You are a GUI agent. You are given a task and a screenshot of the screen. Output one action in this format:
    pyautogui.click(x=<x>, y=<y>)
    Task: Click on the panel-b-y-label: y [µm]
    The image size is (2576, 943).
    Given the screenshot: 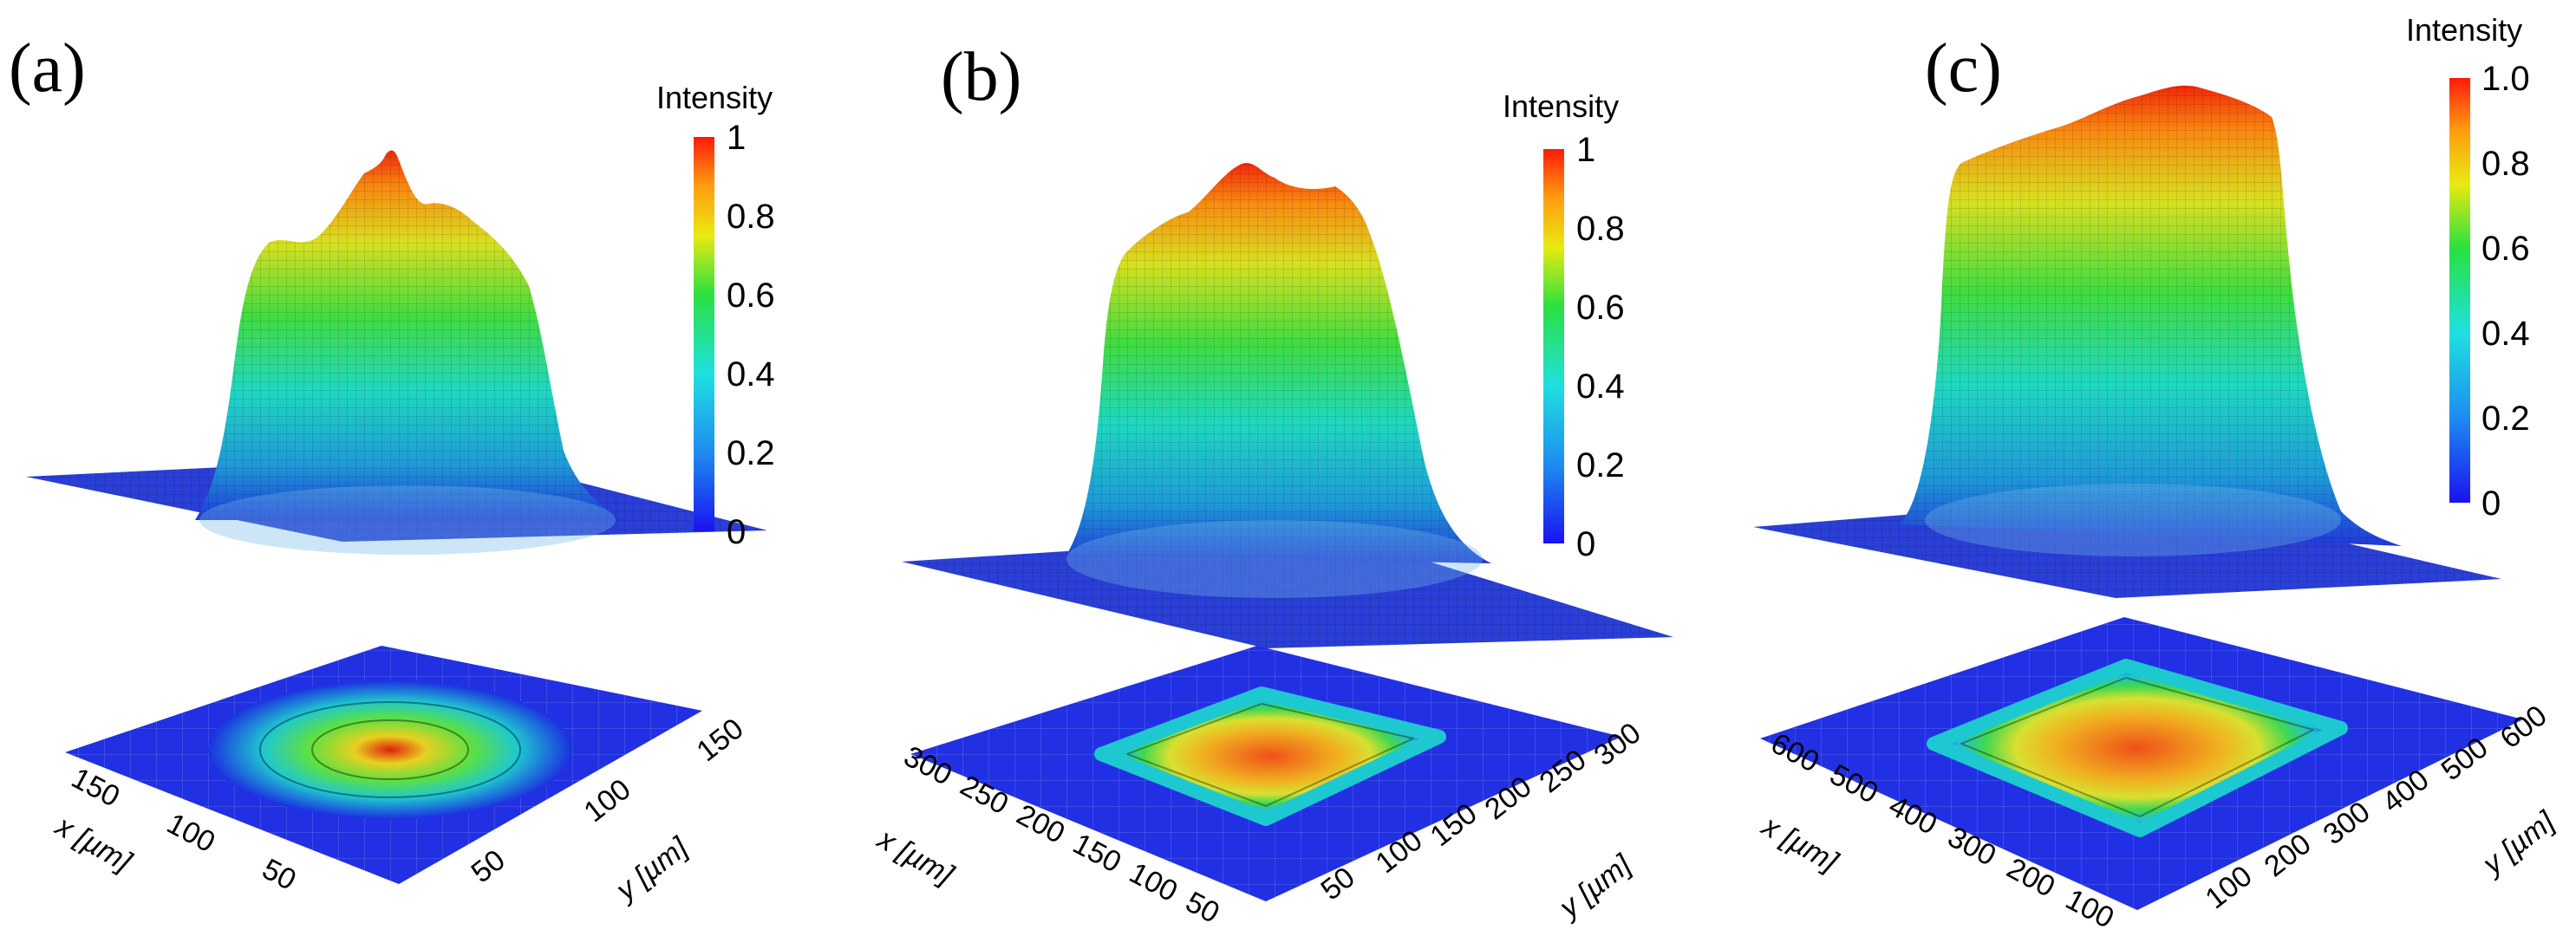 What is the action you would take?
    pyautogui.click(x=1596, y=887)
    